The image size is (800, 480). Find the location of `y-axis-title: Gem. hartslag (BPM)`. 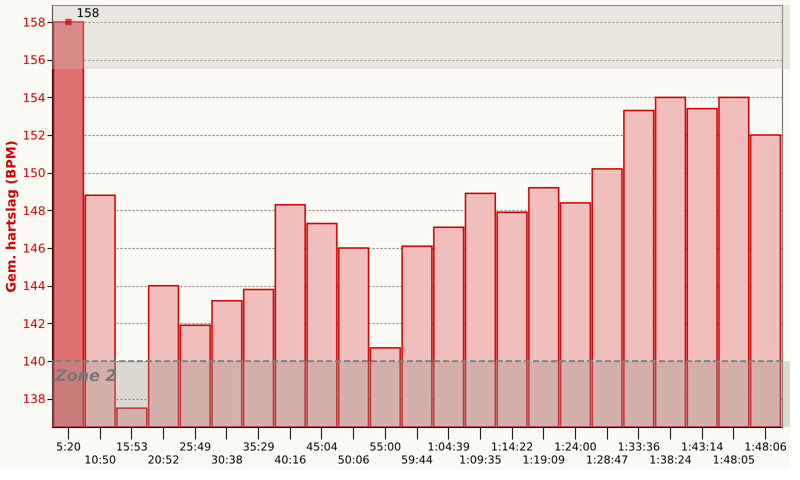

y-axis-title: Gem. hartslag (BPM) is located at coordinates (12, 216).